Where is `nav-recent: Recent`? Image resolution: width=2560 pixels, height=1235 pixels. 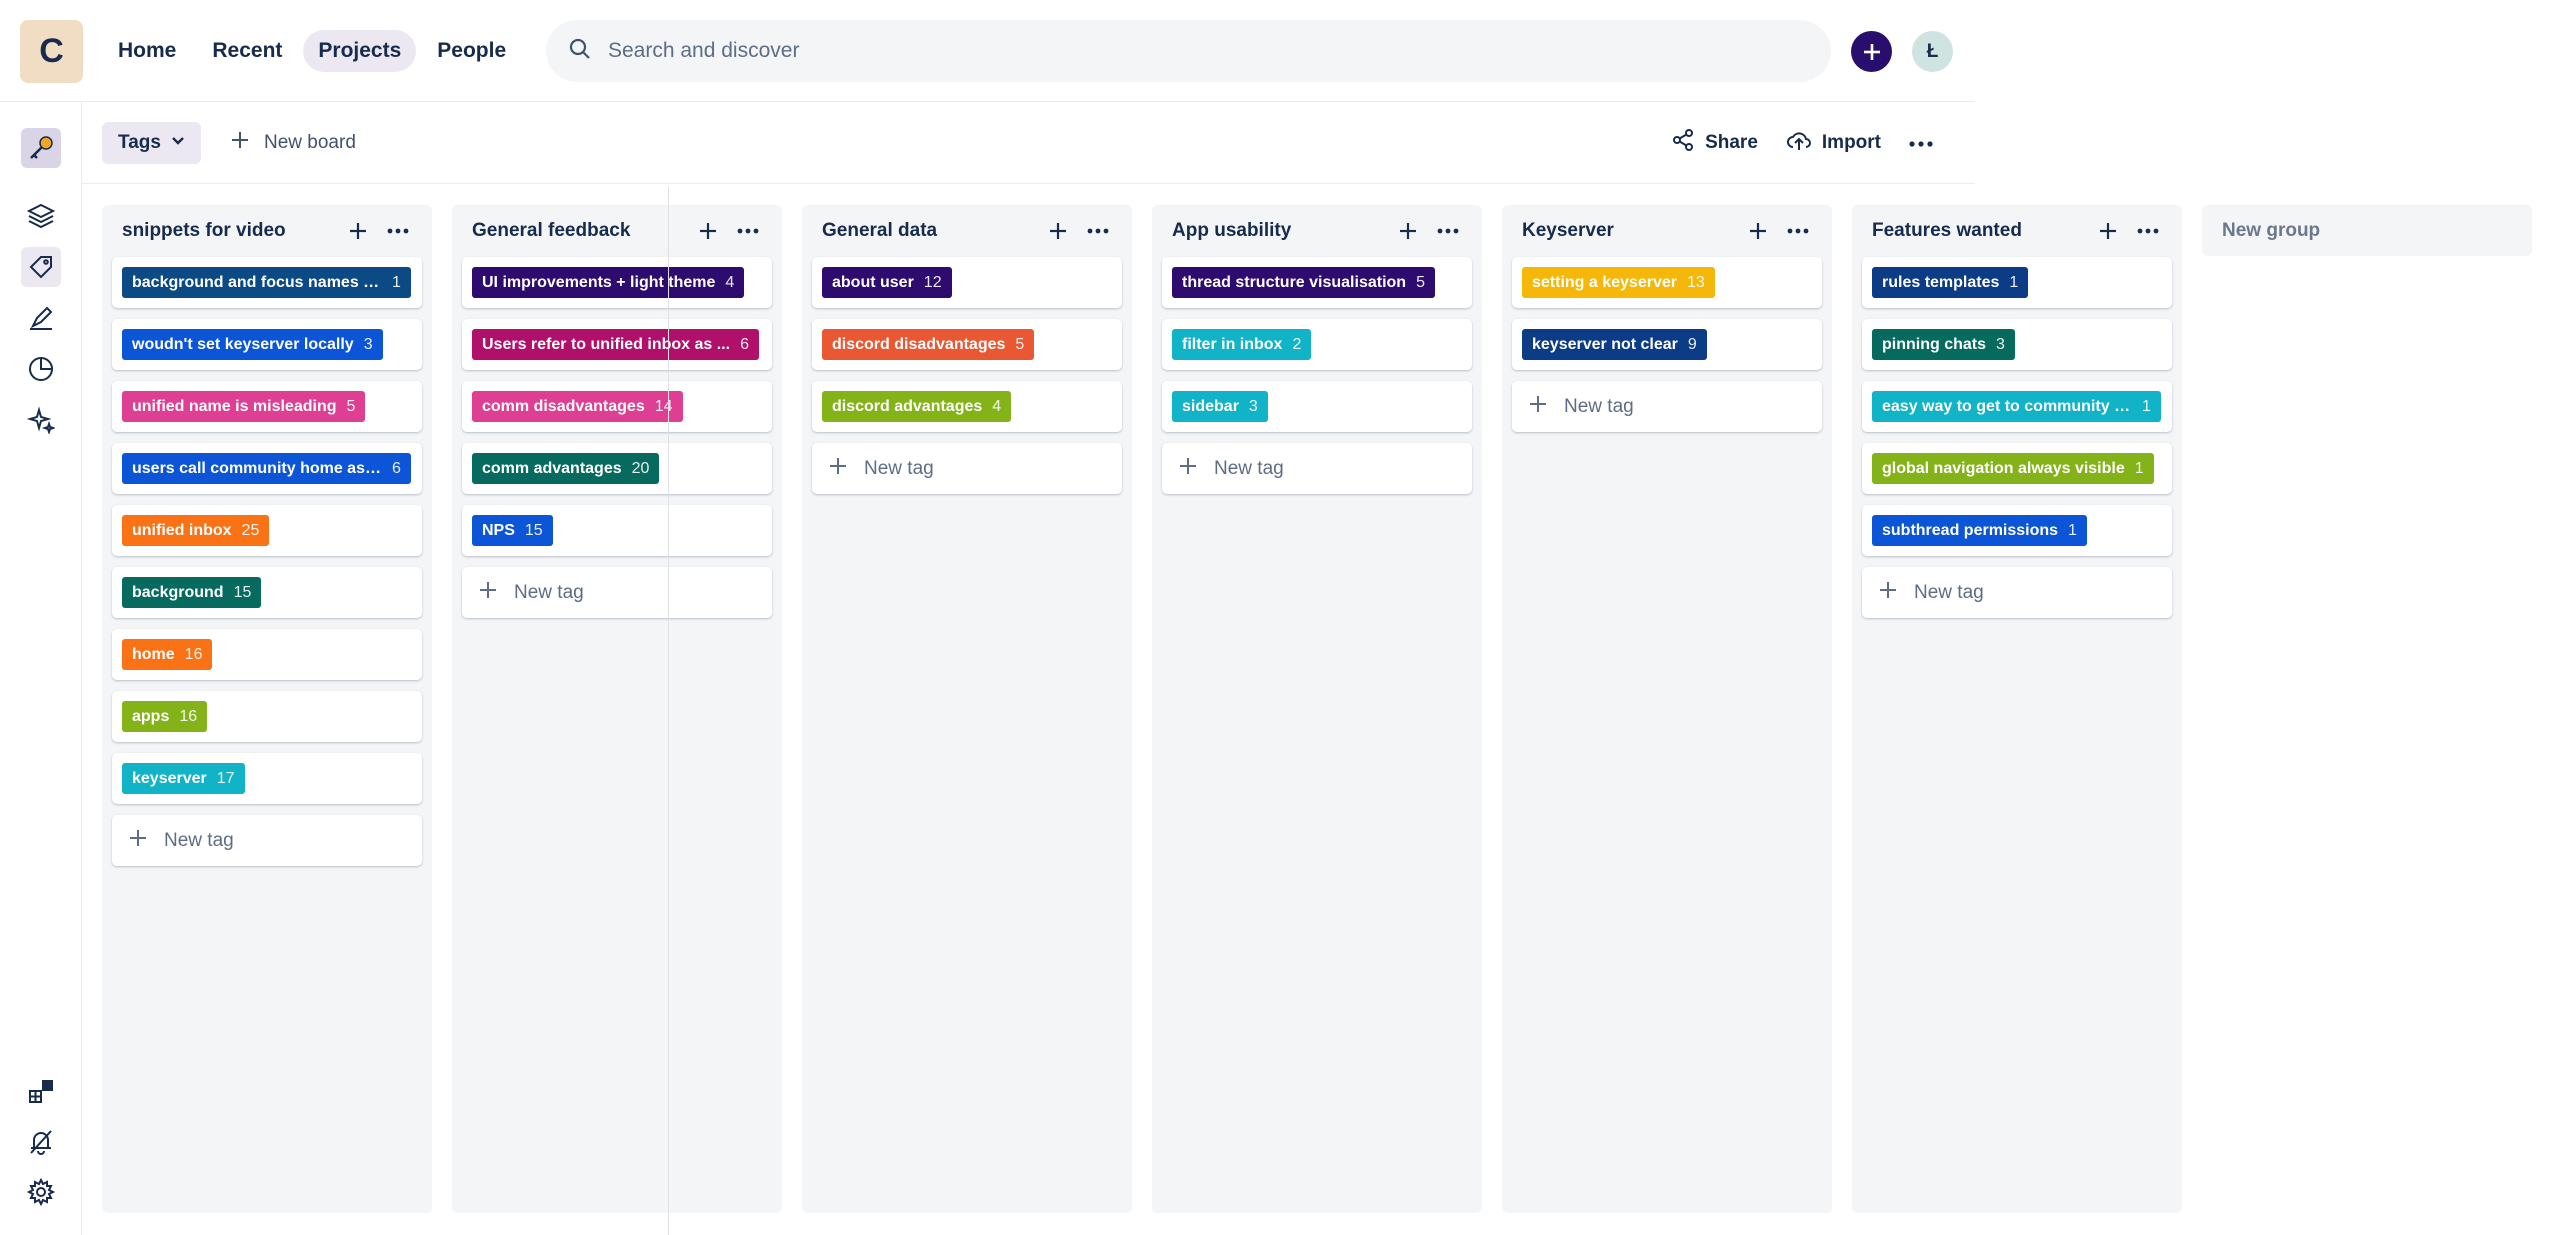 nav-recent: Recent is located at coordinates (247, 50).